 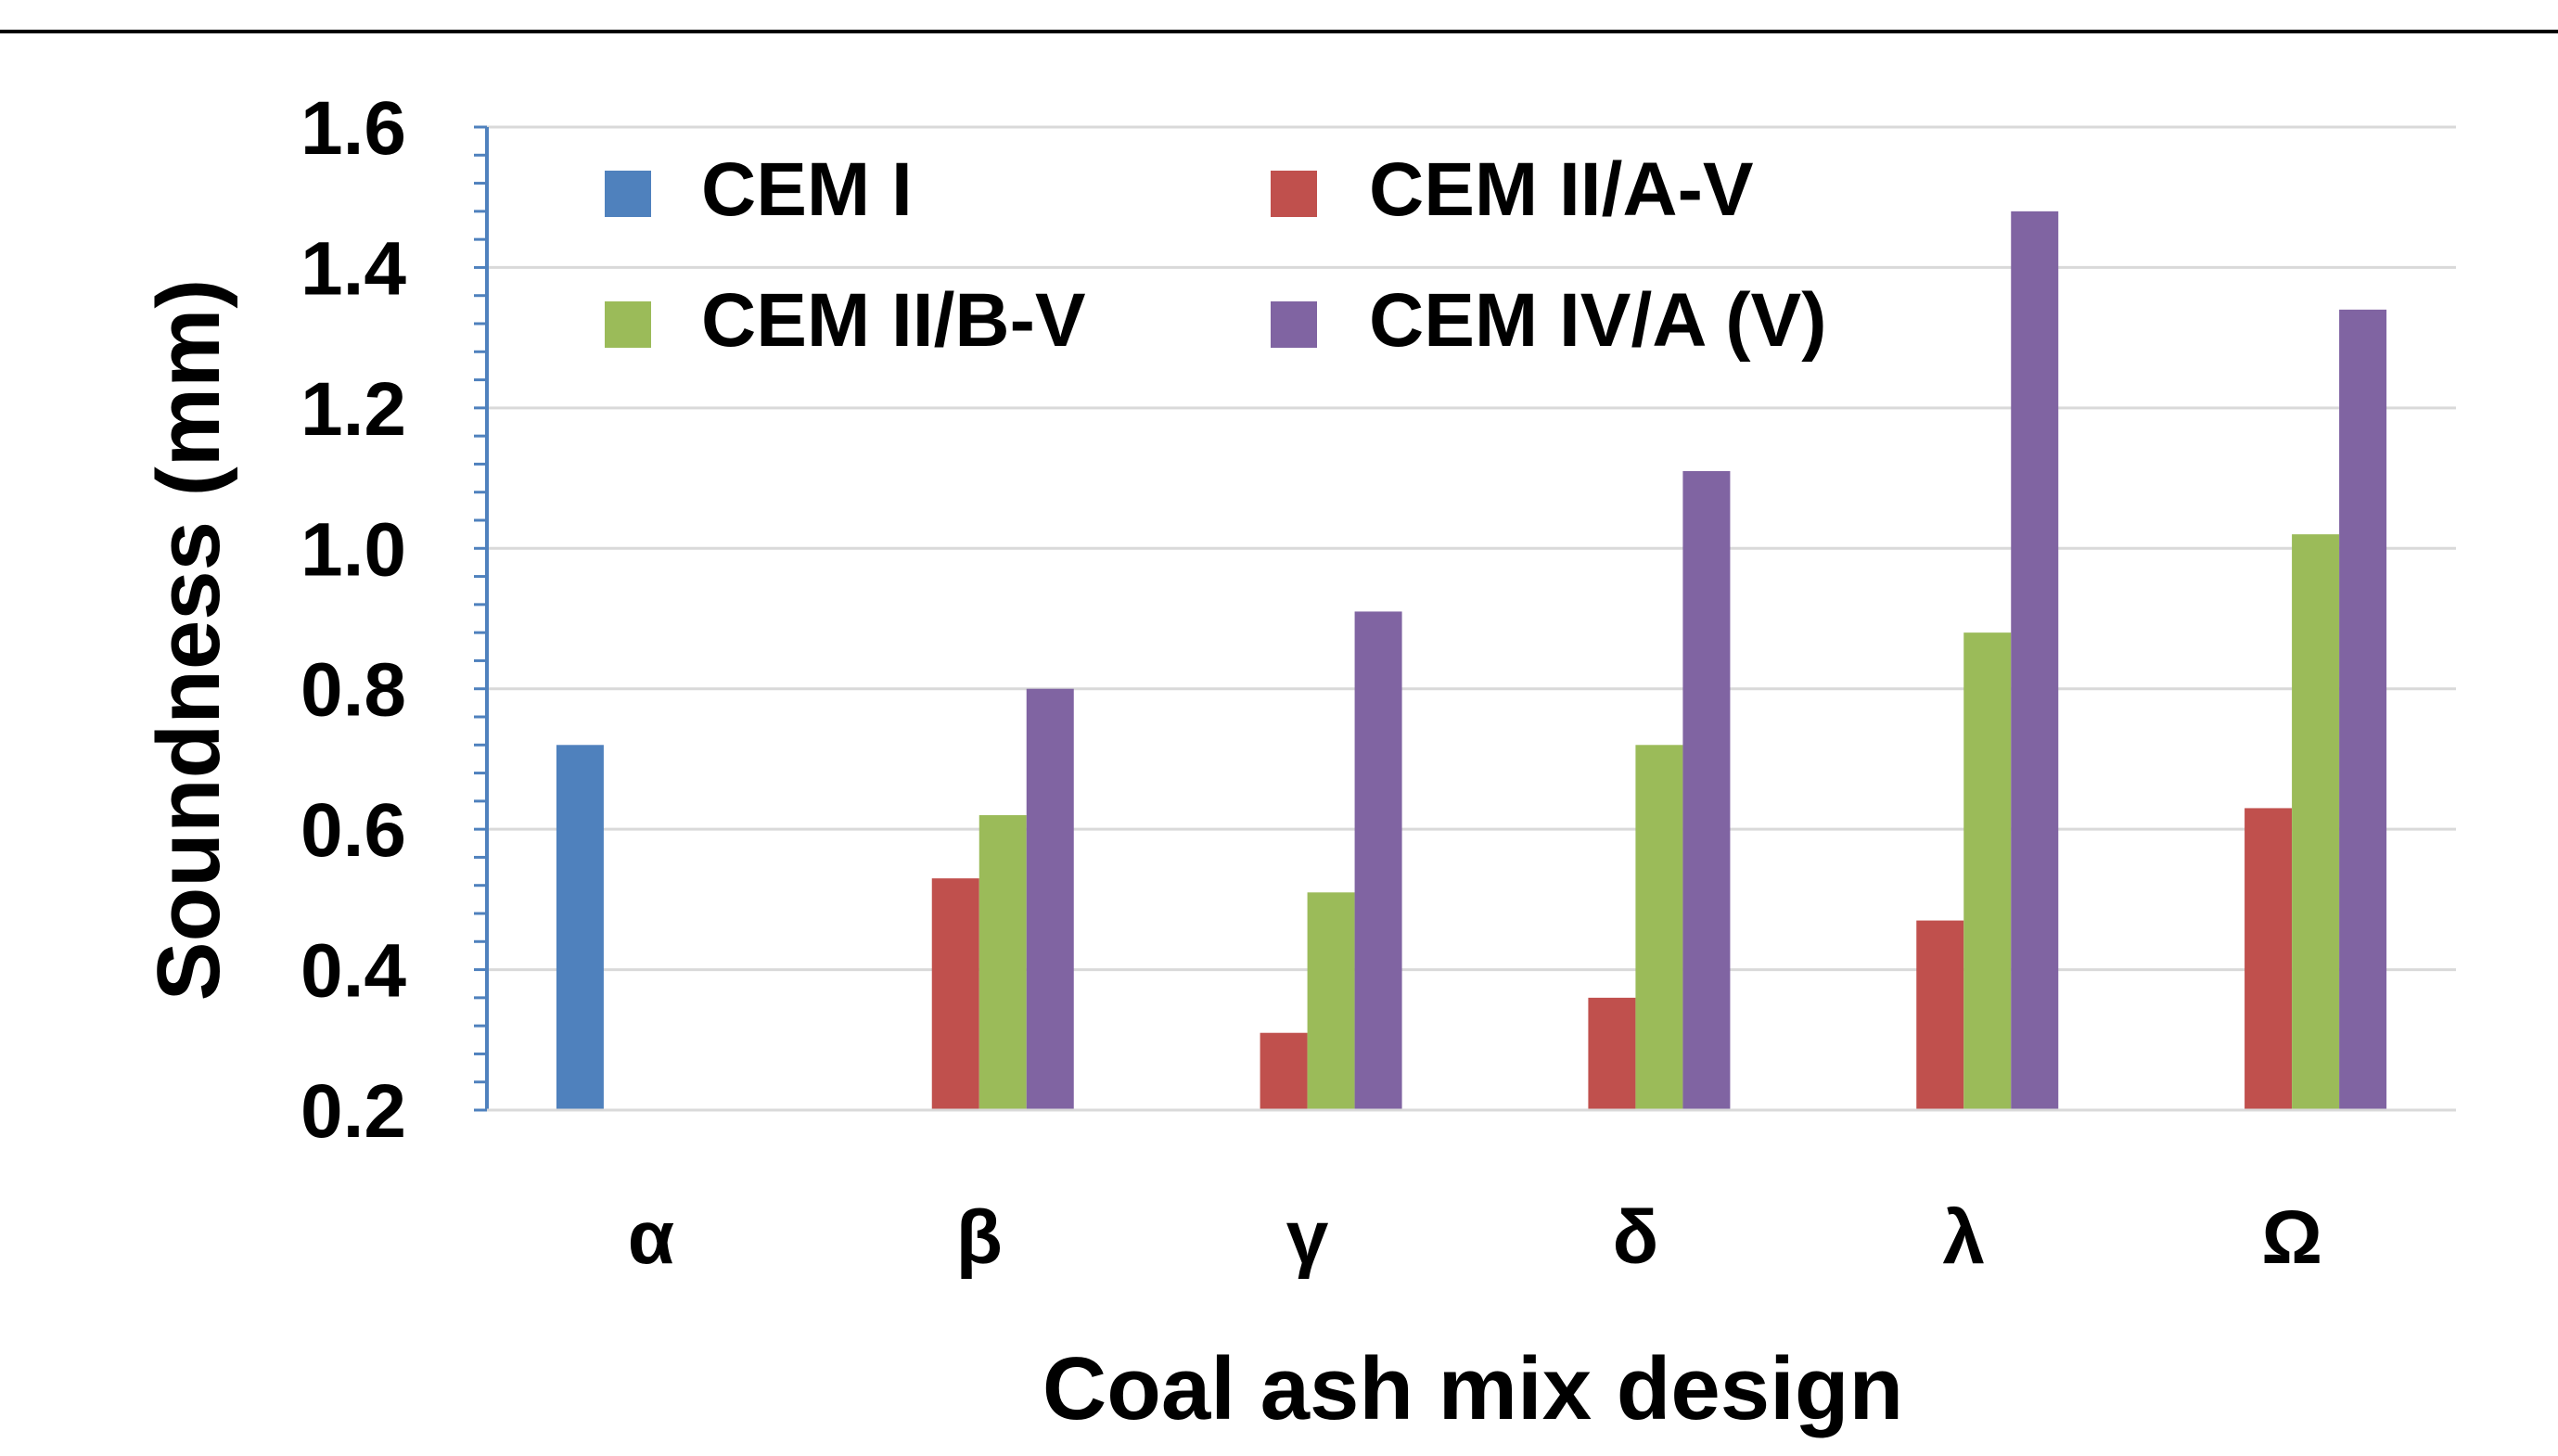 What do you see at coordinates (353, 1111) in the screenshot?
I see `y-tick-label: 0.2` at bounding box center [353, 1111].